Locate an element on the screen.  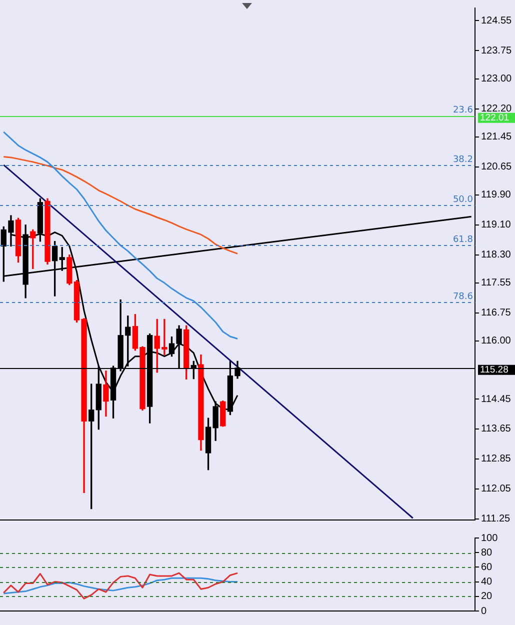
annotation: 78.6 is located at coordinates (463, 297).